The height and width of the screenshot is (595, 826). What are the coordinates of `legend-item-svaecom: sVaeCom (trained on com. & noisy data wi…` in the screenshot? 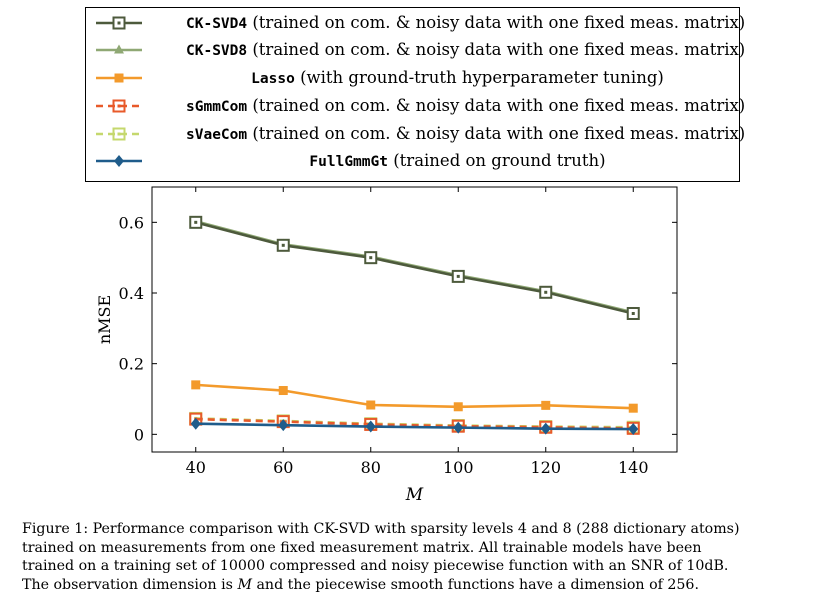 It's located at (415, 134).